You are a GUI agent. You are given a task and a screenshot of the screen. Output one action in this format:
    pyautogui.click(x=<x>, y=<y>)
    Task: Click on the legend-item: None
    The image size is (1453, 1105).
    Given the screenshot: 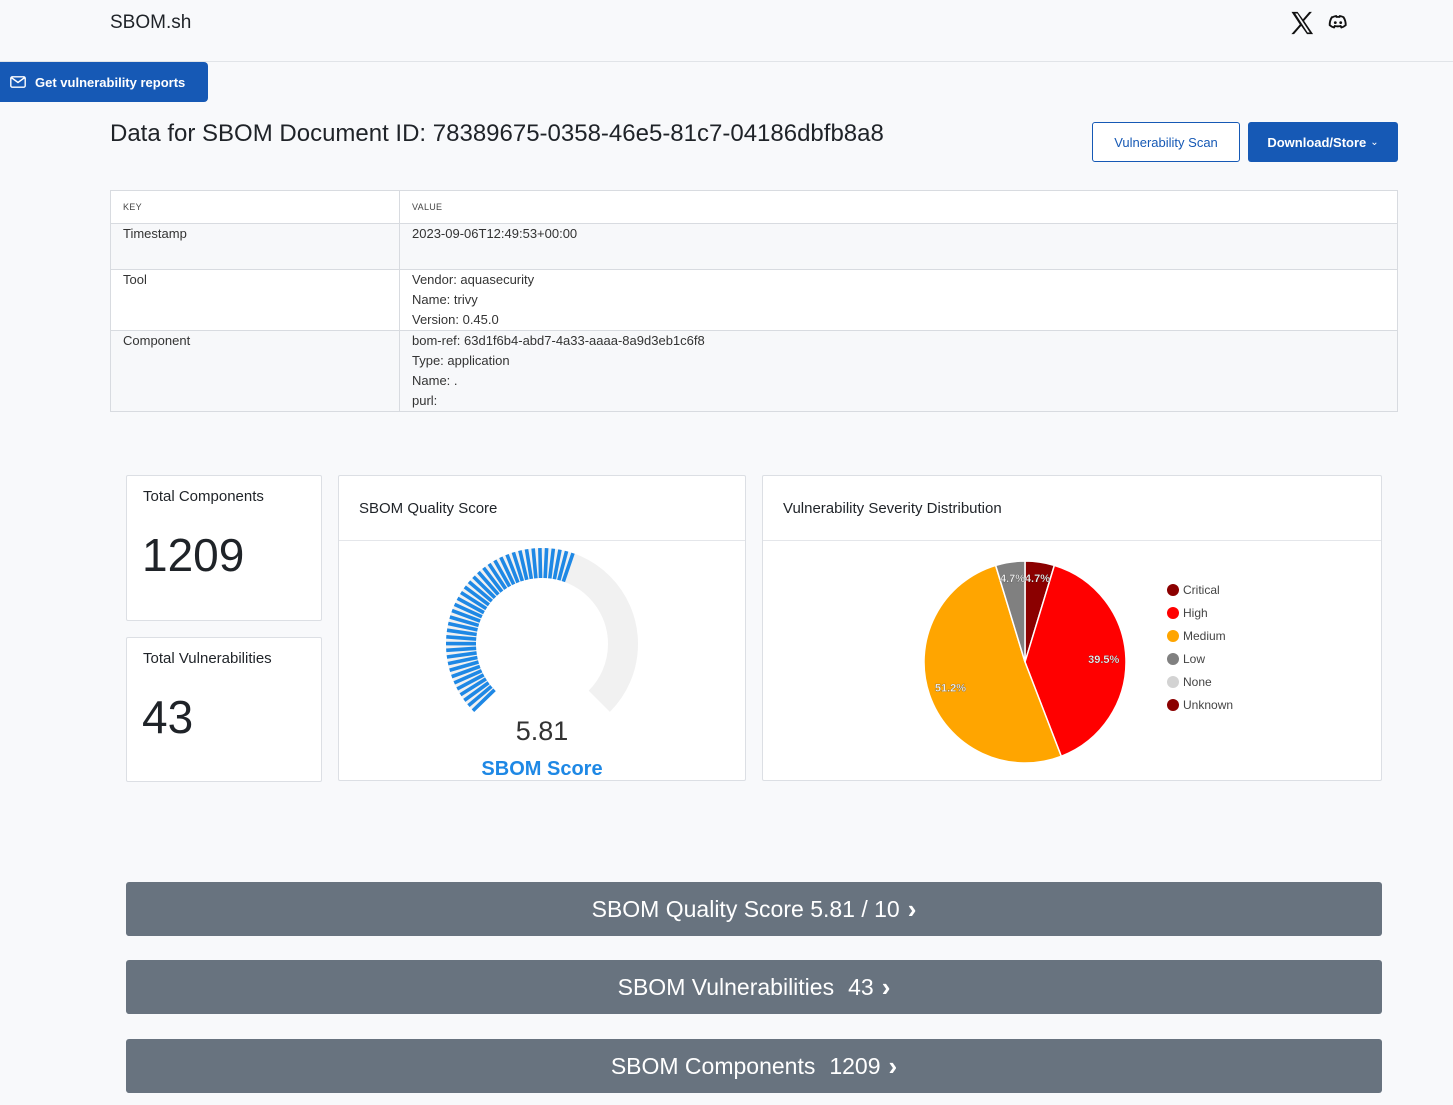 What is the action you would take?
    pyautogui.click(x=1200, y=681)
    